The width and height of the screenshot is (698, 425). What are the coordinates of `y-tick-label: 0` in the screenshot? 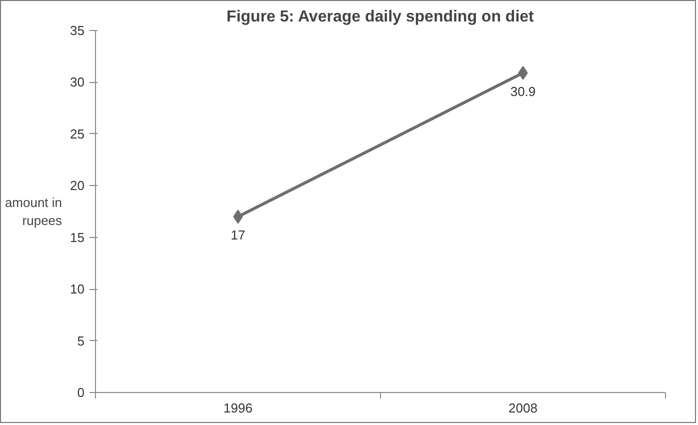 It's located at (81, 392).